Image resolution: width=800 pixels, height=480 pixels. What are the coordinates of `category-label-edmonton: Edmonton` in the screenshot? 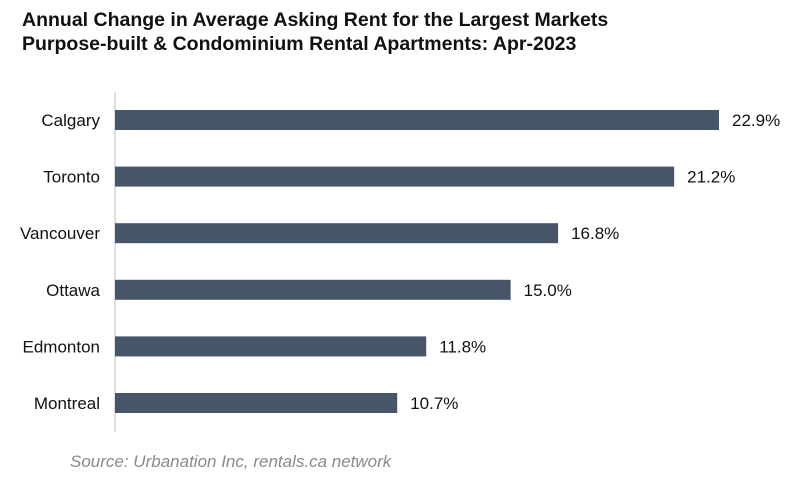 It's located at (62, 346).